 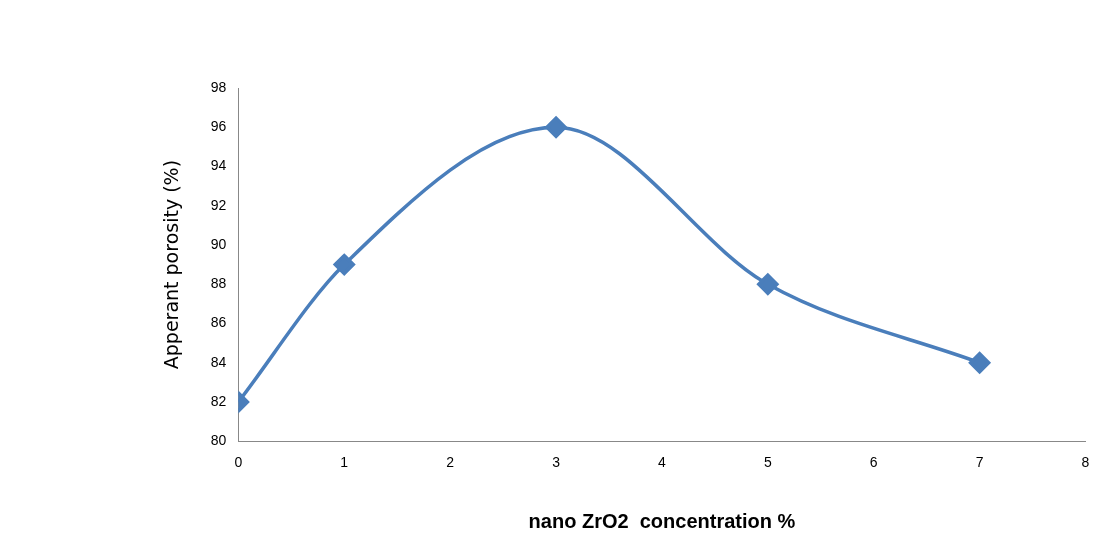 What do you see at coordinates (344, 462) in the screenshot?
I see `x-tick-label: 1` at bounding box center [344, 462].